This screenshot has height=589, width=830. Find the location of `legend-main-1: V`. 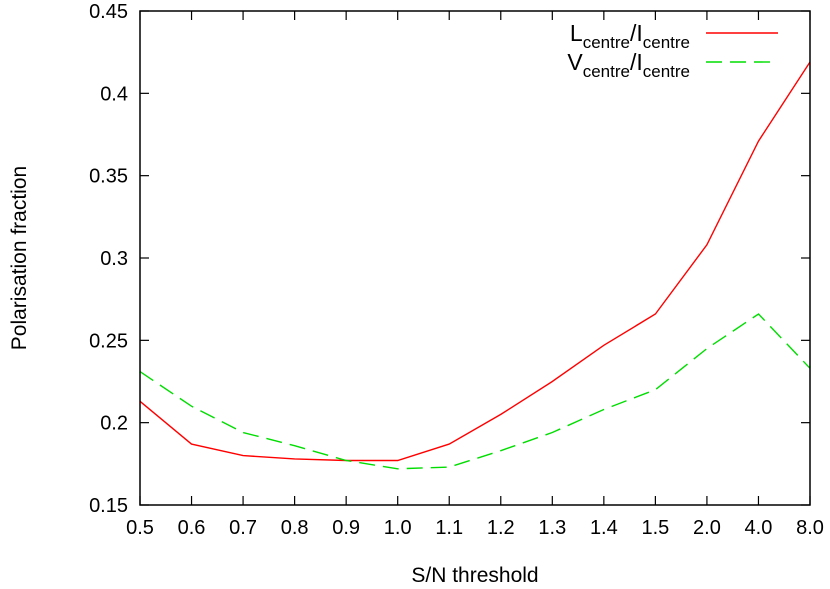

legend-main-1: V is located at coordinates (575, 62).